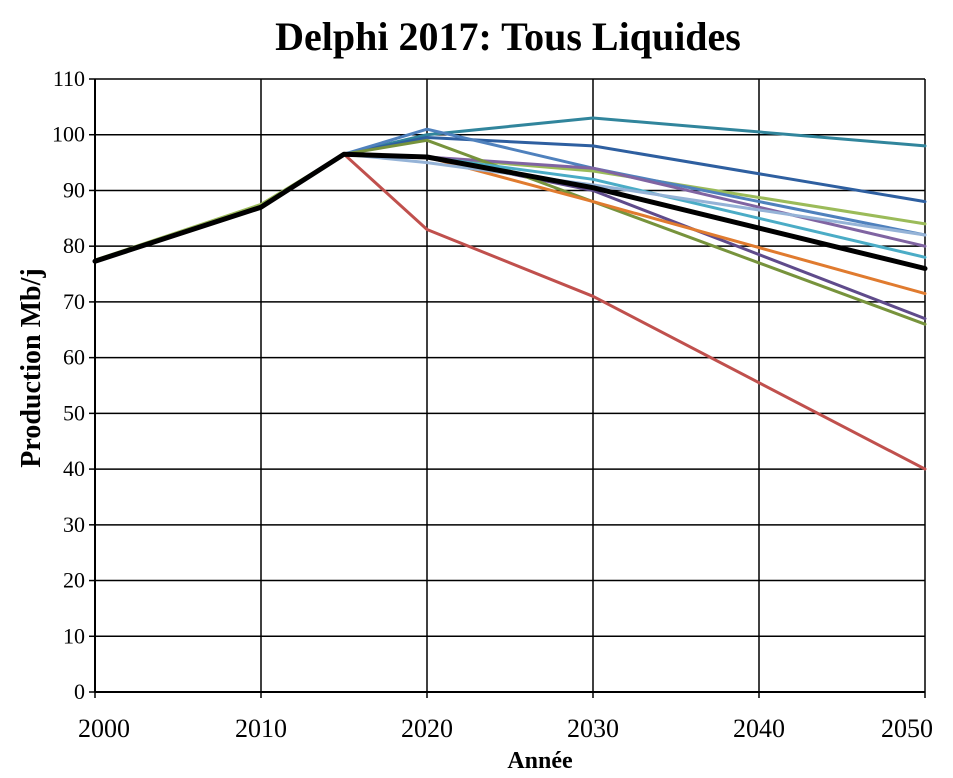 This screenshot has width=953, height=778. I want to click on y-tick-labels: 0 10 20 30 40 50 60 70 80 90 100 110, so click(68, 385).